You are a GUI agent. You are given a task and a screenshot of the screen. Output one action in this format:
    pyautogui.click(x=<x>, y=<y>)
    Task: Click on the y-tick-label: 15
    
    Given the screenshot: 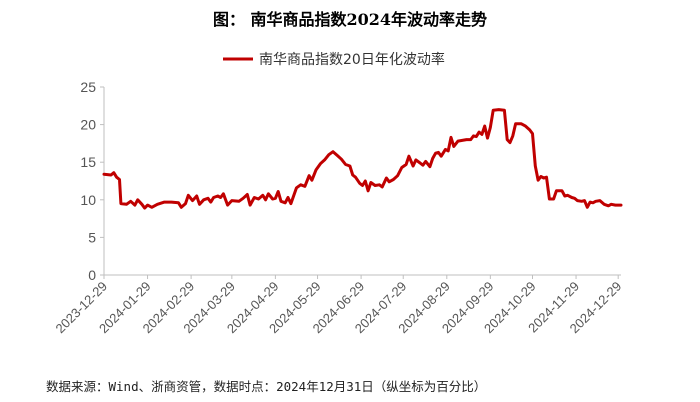 What is the action you would take?
    pyautogui.click(x=88, y=162)
    